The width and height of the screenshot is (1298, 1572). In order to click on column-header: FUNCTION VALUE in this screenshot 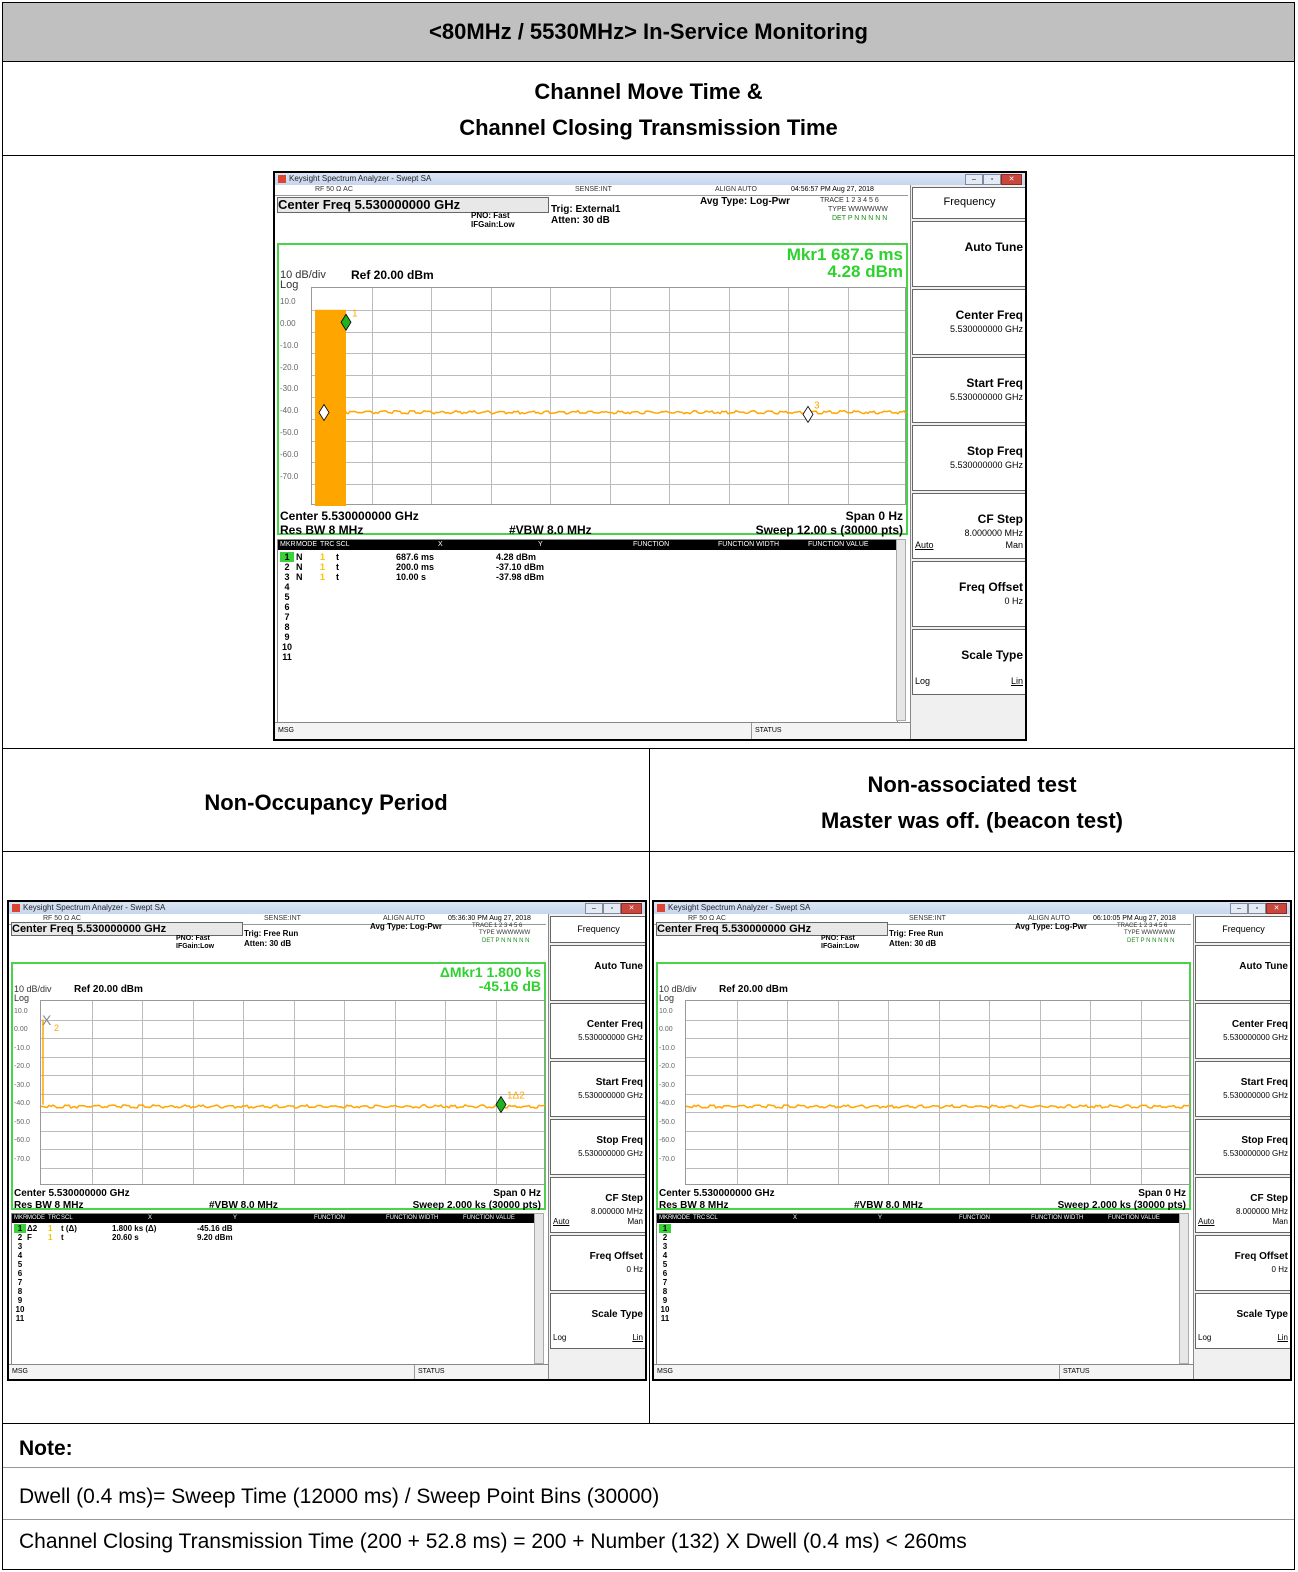, I will do `click(489, 1218)`.